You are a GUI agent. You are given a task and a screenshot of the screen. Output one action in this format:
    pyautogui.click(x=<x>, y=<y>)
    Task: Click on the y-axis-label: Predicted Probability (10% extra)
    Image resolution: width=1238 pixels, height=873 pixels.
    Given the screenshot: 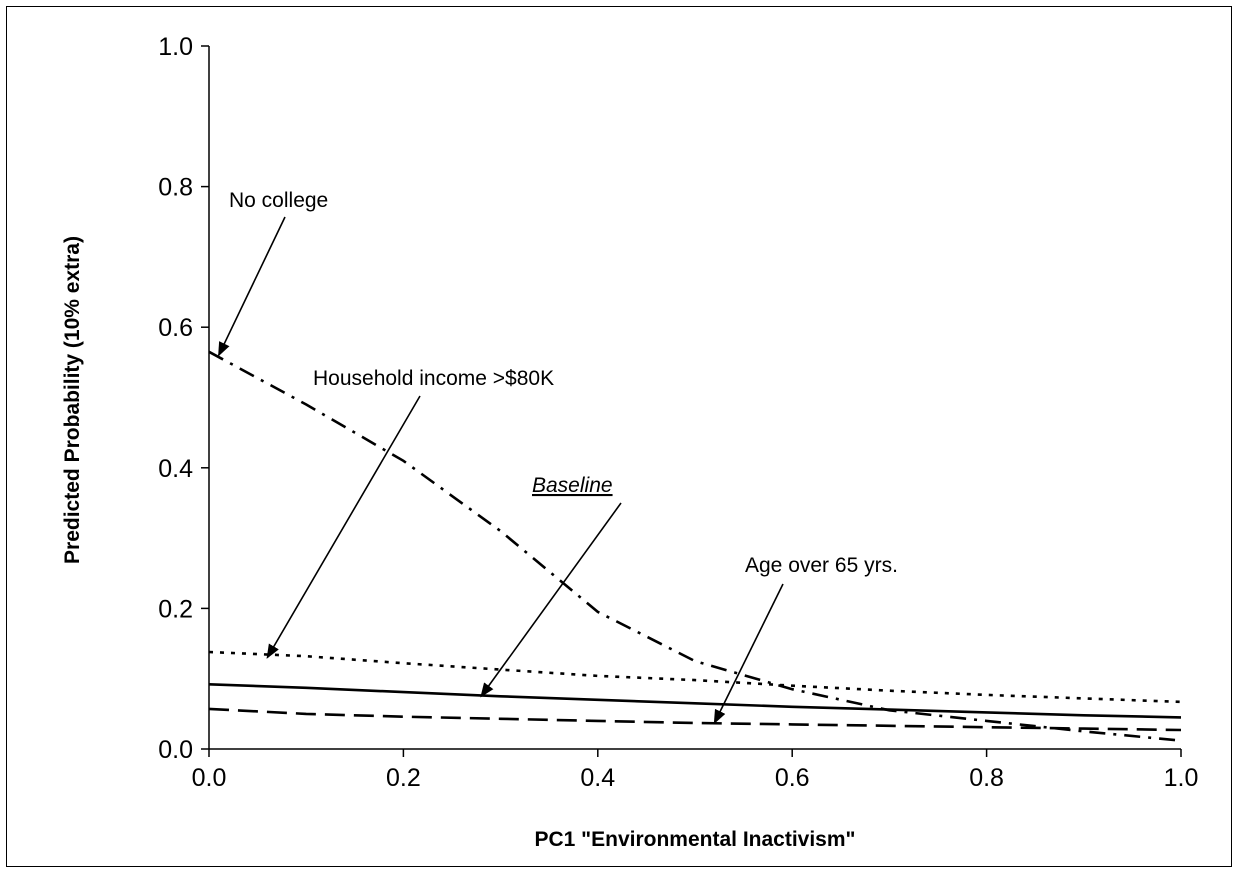 What is the action you would take?
    pyautogui.click(x=72, y=400)
    